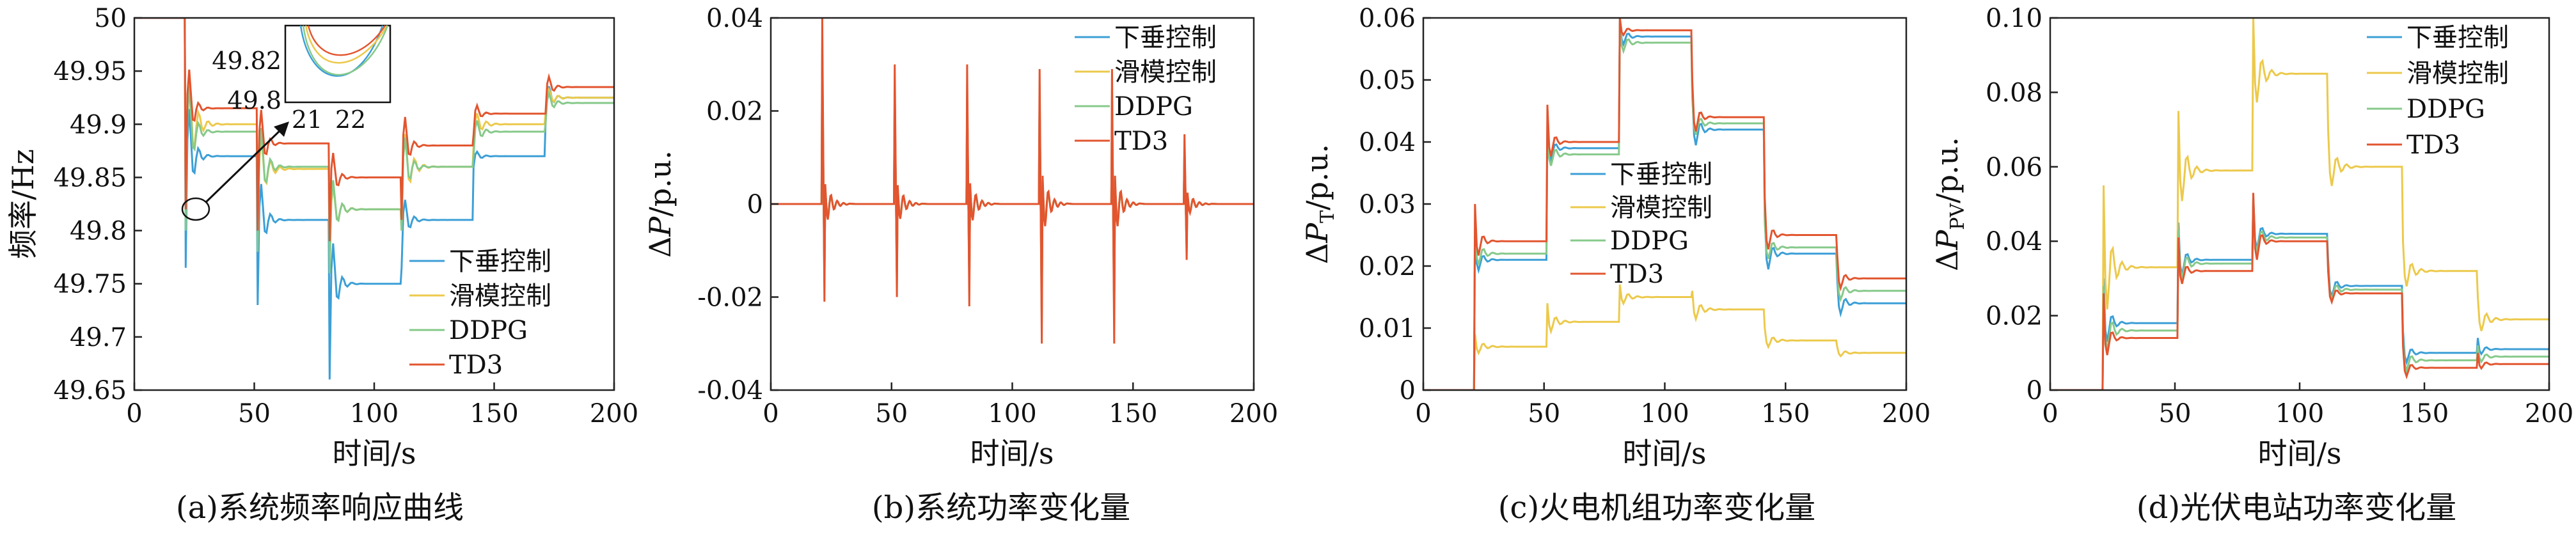 The width and height of the screenshot is (2576, 534). I want to click on series-lines-a, so click(374, 199).